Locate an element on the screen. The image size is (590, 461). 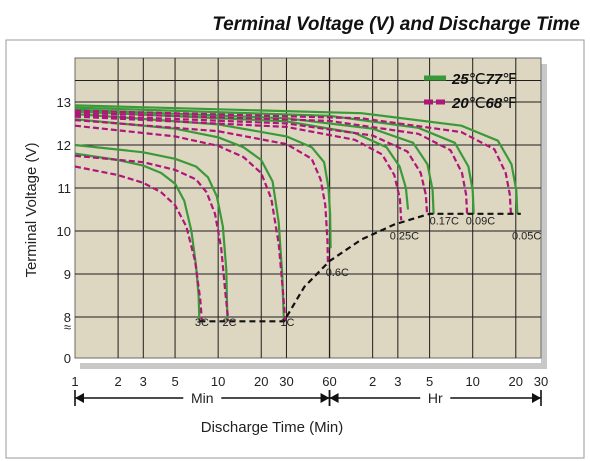
x-tick-label: 60 is located at coordinates (329, 381).